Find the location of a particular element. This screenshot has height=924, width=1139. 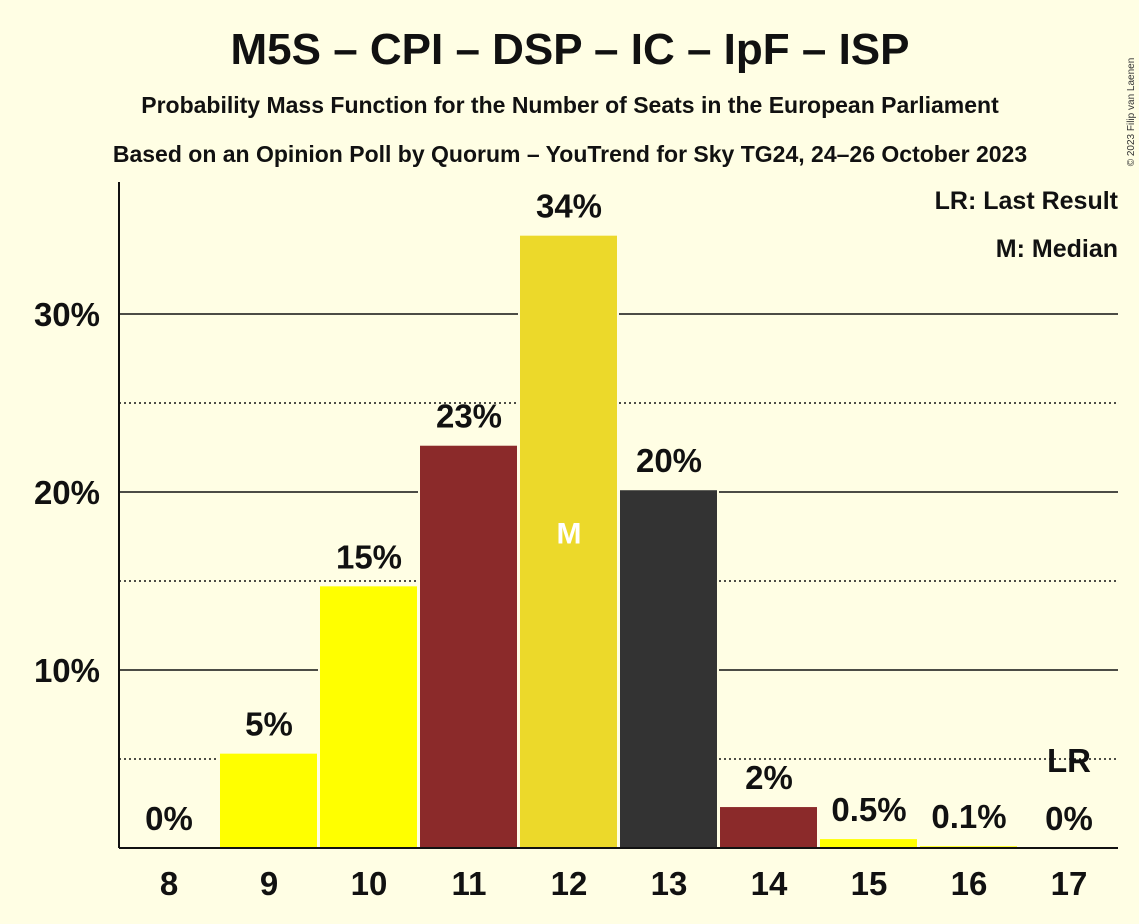

y-tick-label: 30% is located at coordinates (67, 314).